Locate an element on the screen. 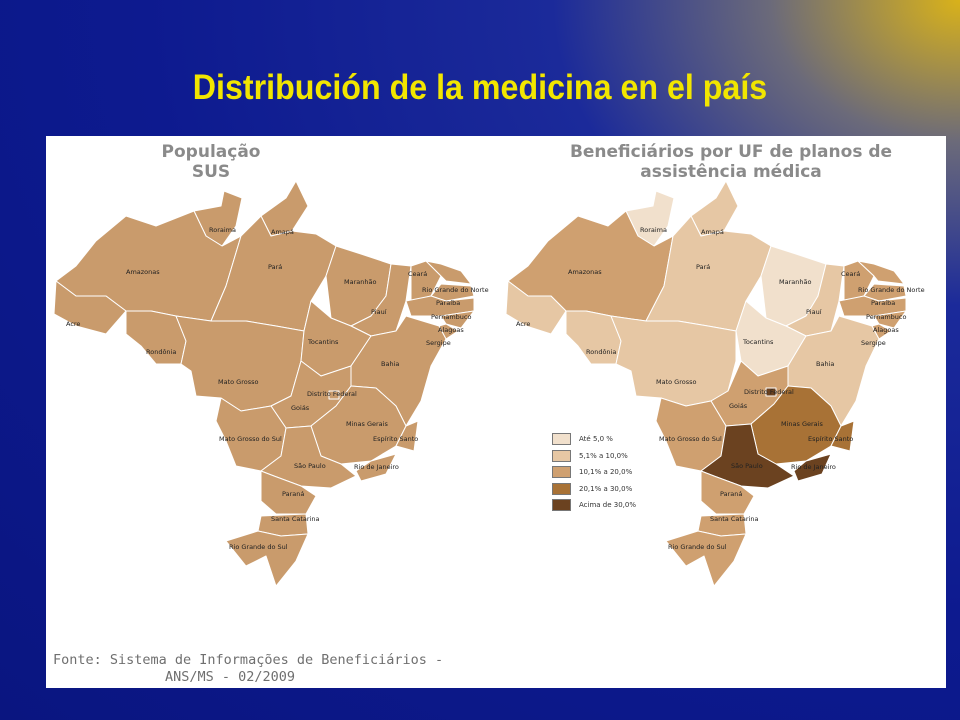 Image resolution: width=960 pixels, height=720 pixels. state-rgn is located at coordinates (881, 272).